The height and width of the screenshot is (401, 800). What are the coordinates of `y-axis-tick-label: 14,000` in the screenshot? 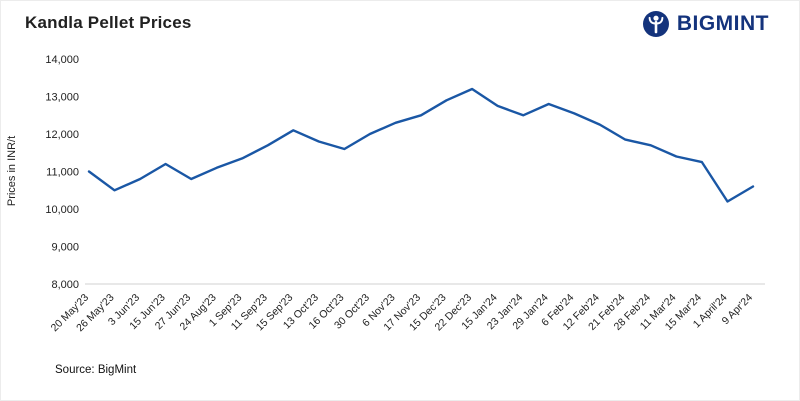 It's located at (62, 60).